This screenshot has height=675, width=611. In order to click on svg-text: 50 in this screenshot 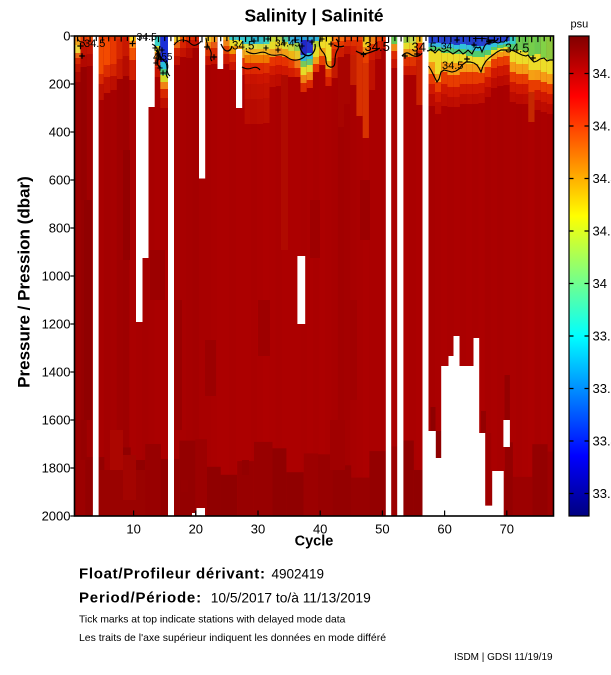, I will do `click(382, 529)`.